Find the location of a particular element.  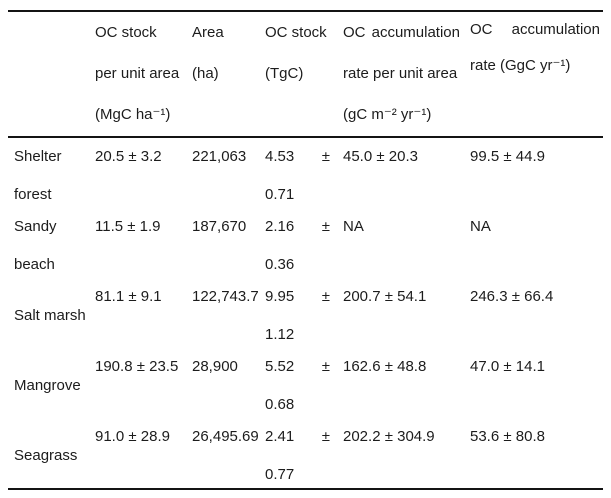

oc-stock-tgc-value: 2.16 ±0.36 is located at coordinates (304, 246).